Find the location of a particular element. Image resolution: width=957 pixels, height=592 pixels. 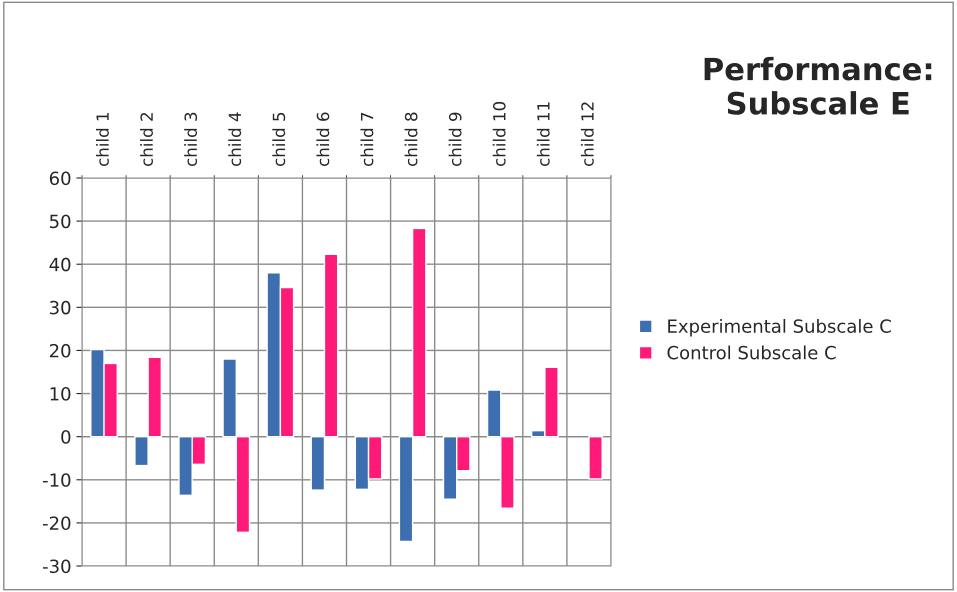

x-tick-label: child 6 is located at coordinates (323, 139).